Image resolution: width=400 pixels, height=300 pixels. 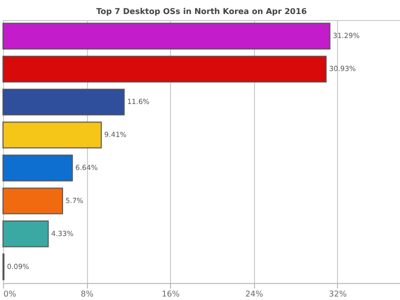 What do you see at coordinates (254, 294) in the screenshot?
I see `x-tick-label: 24%` at bounding box center [254, 294].